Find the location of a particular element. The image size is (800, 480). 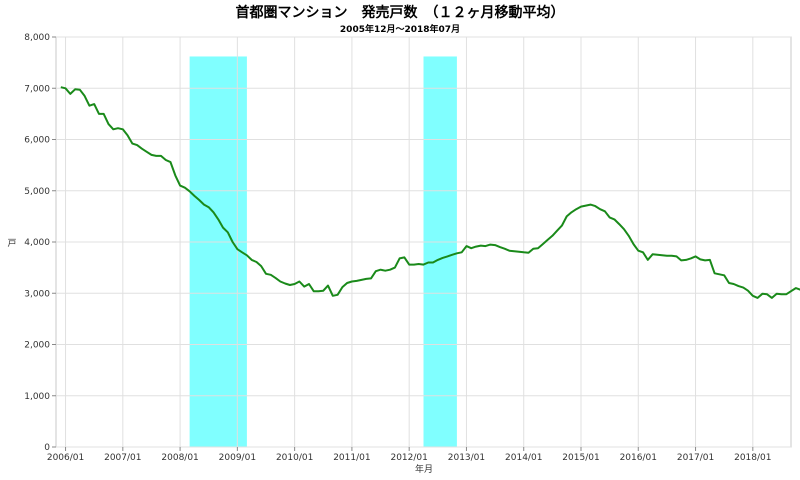

y-axis-label: 戸 is located at coordinates (11, 243).